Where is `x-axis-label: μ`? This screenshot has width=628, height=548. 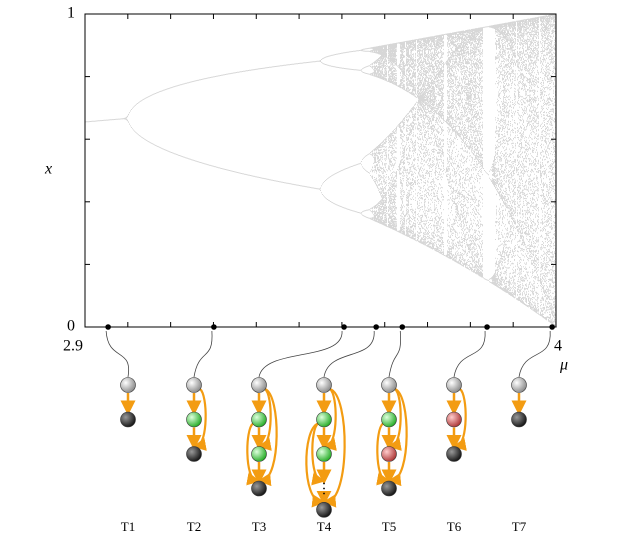
x-axis-label: μ is located at coordinates (563, 365).